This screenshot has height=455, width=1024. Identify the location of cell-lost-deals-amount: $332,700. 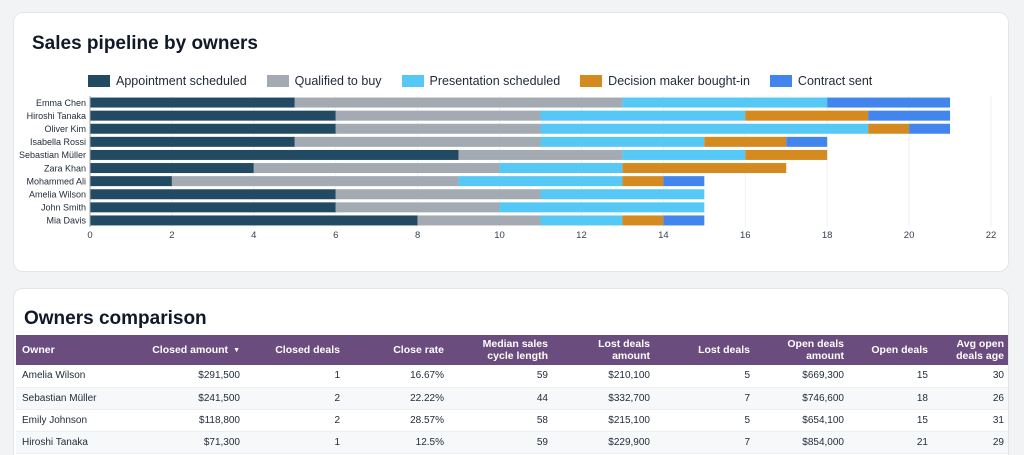
(605, 398).